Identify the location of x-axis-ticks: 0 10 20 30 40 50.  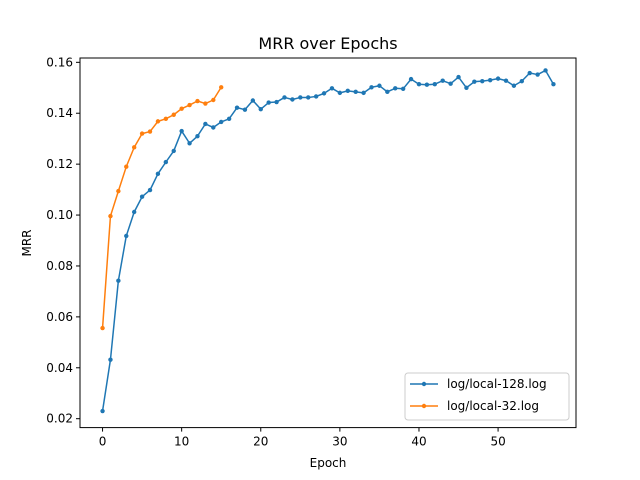
(302, 438).